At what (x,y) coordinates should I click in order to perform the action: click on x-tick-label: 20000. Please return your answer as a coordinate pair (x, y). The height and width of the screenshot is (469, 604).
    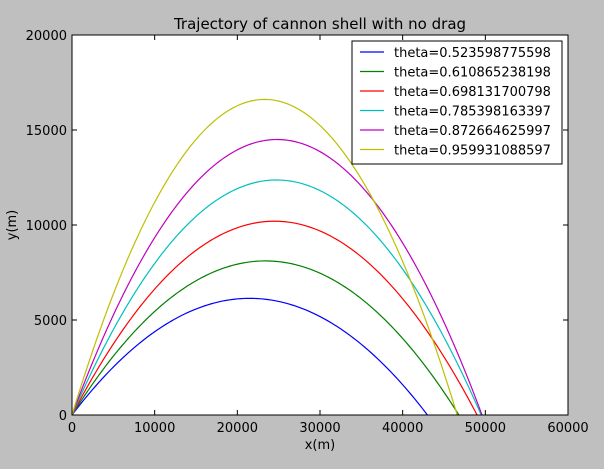
    Looking at the image, I should click on (237, 428).